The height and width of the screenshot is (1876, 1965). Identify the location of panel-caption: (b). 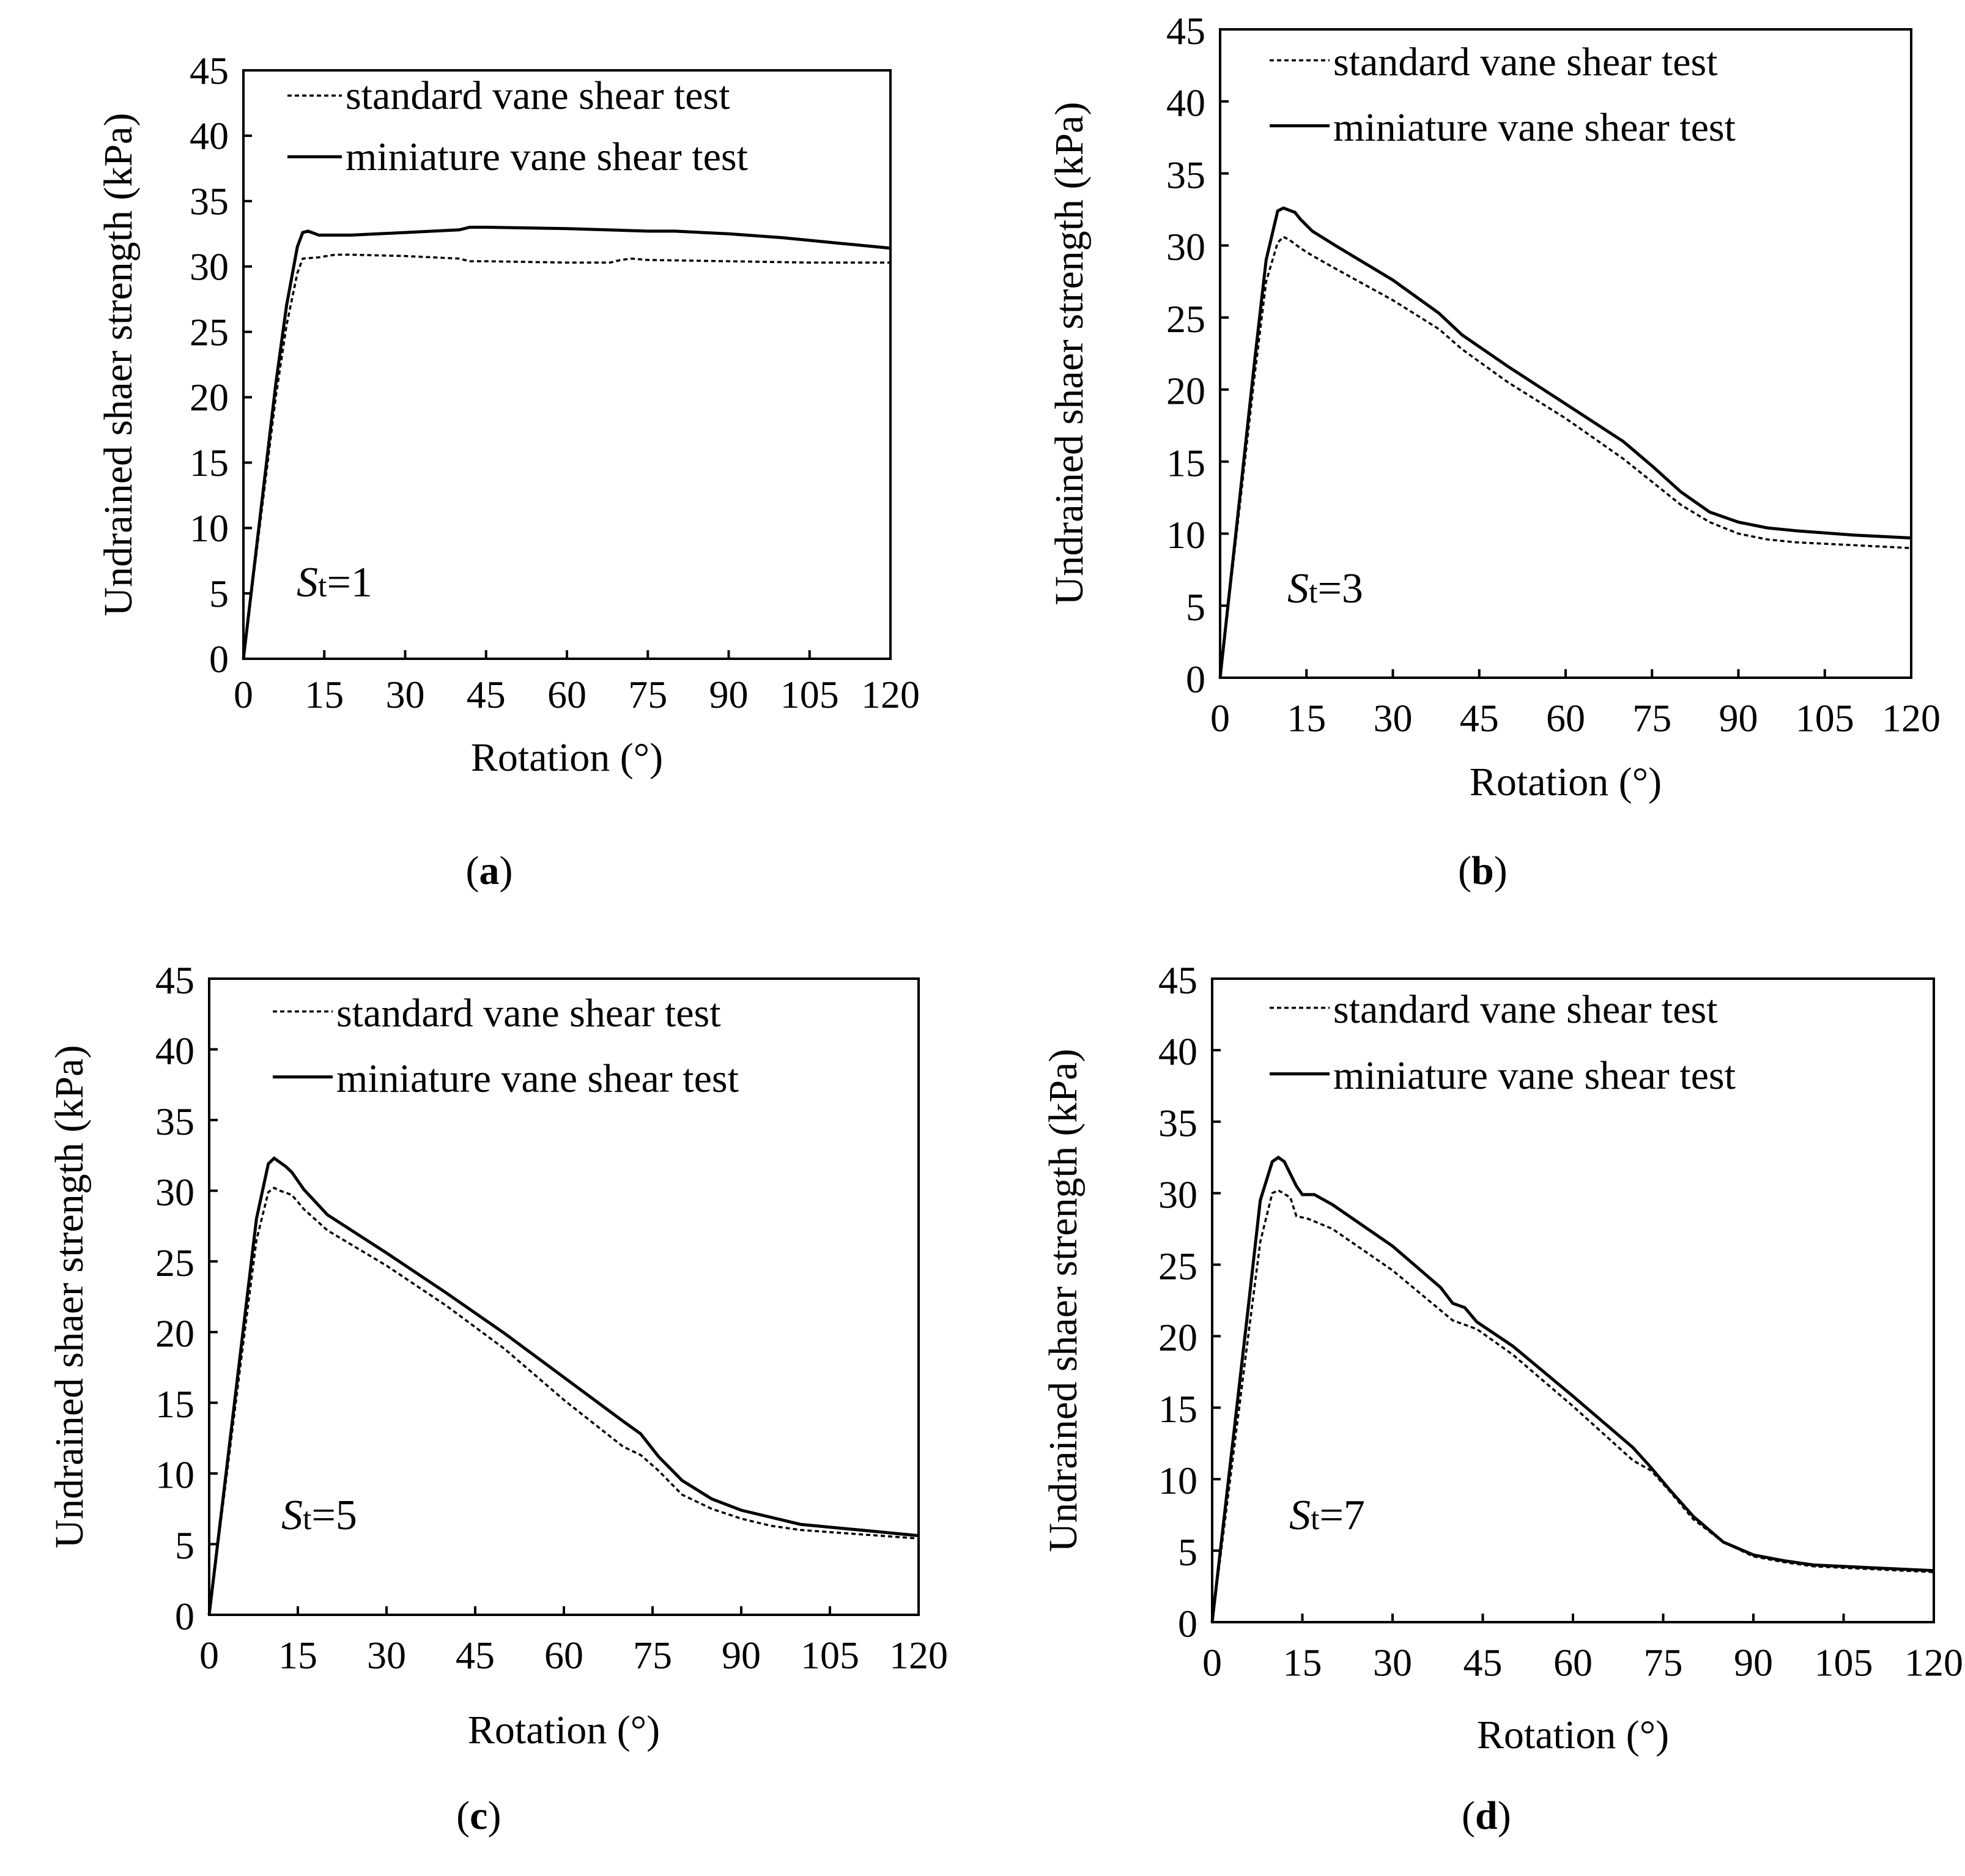
(1483, 870).